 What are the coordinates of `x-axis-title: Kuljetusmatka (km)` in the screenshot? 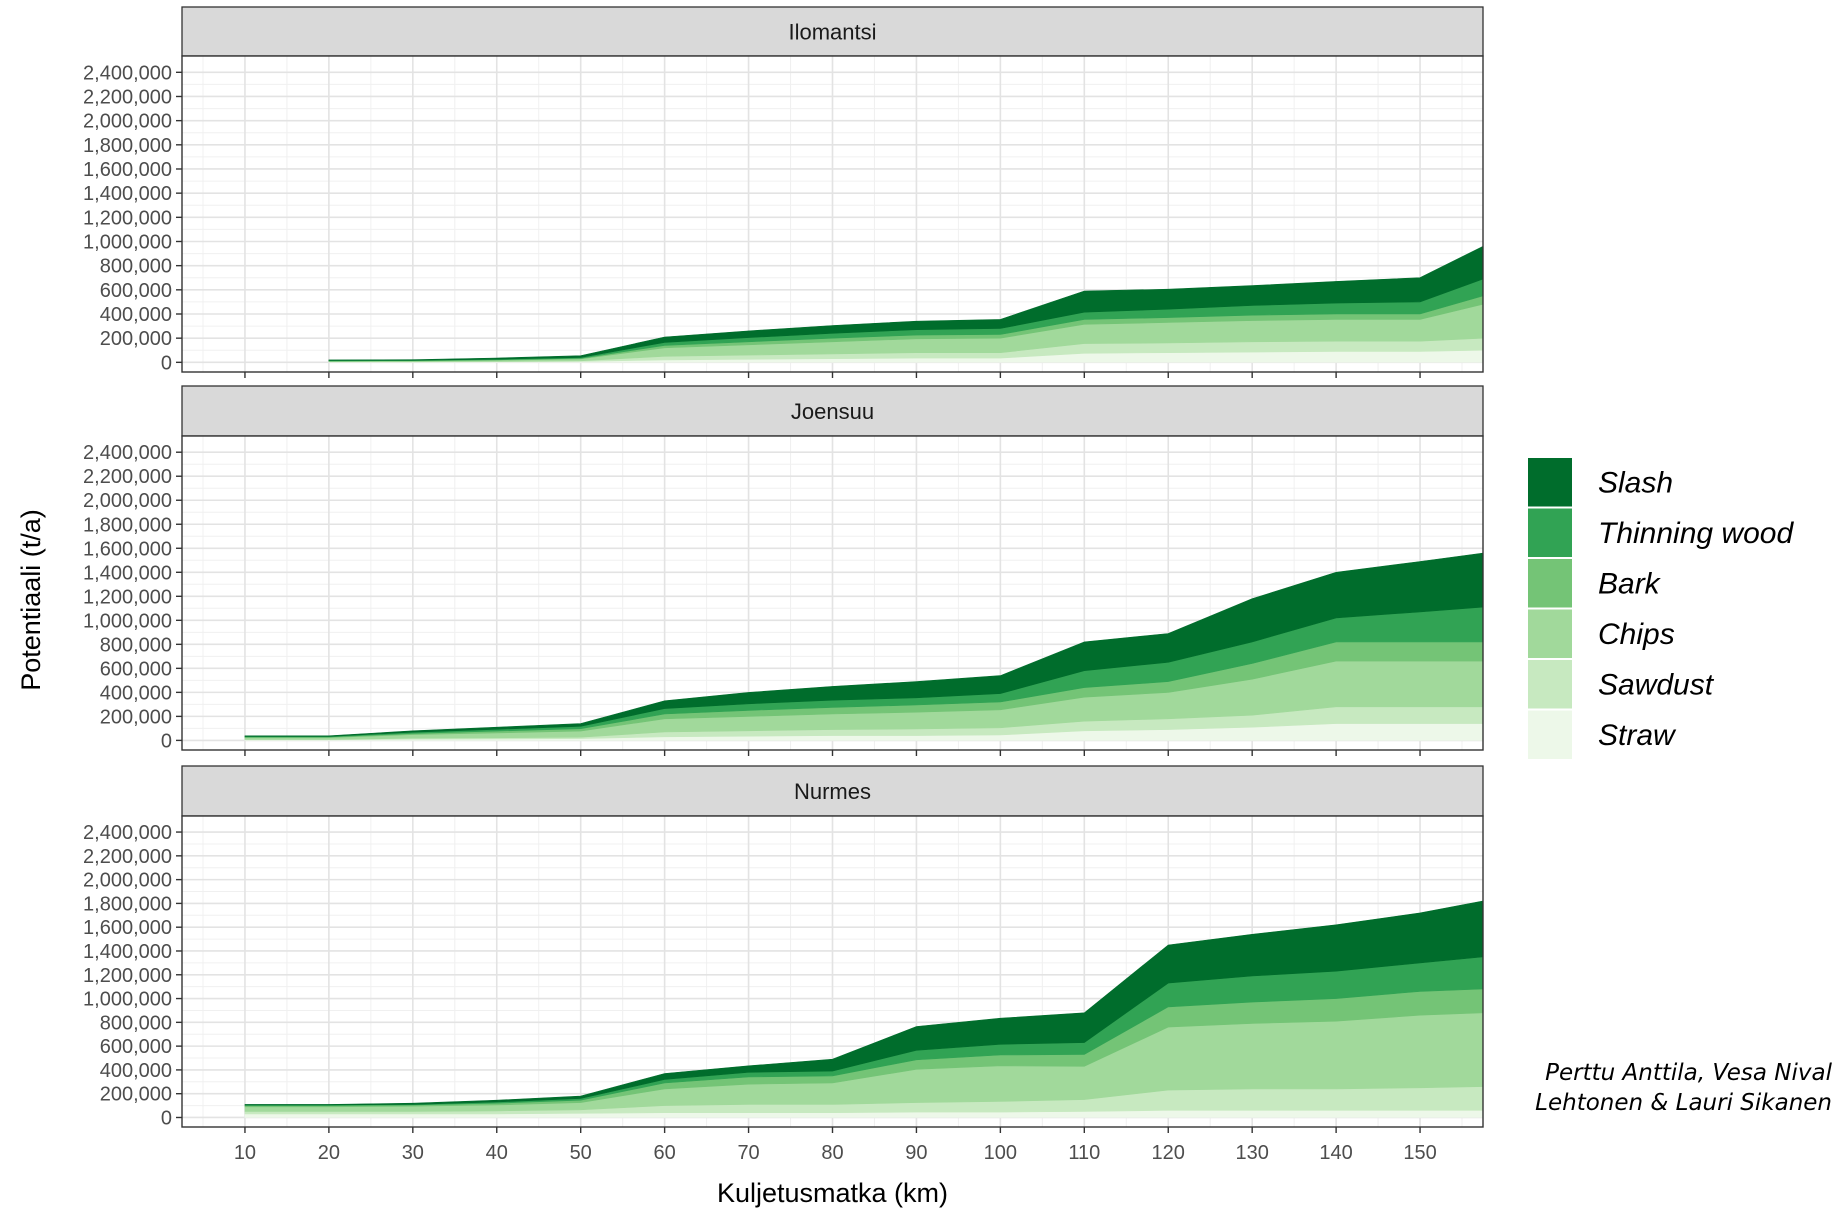 It's located at (832, 1193).